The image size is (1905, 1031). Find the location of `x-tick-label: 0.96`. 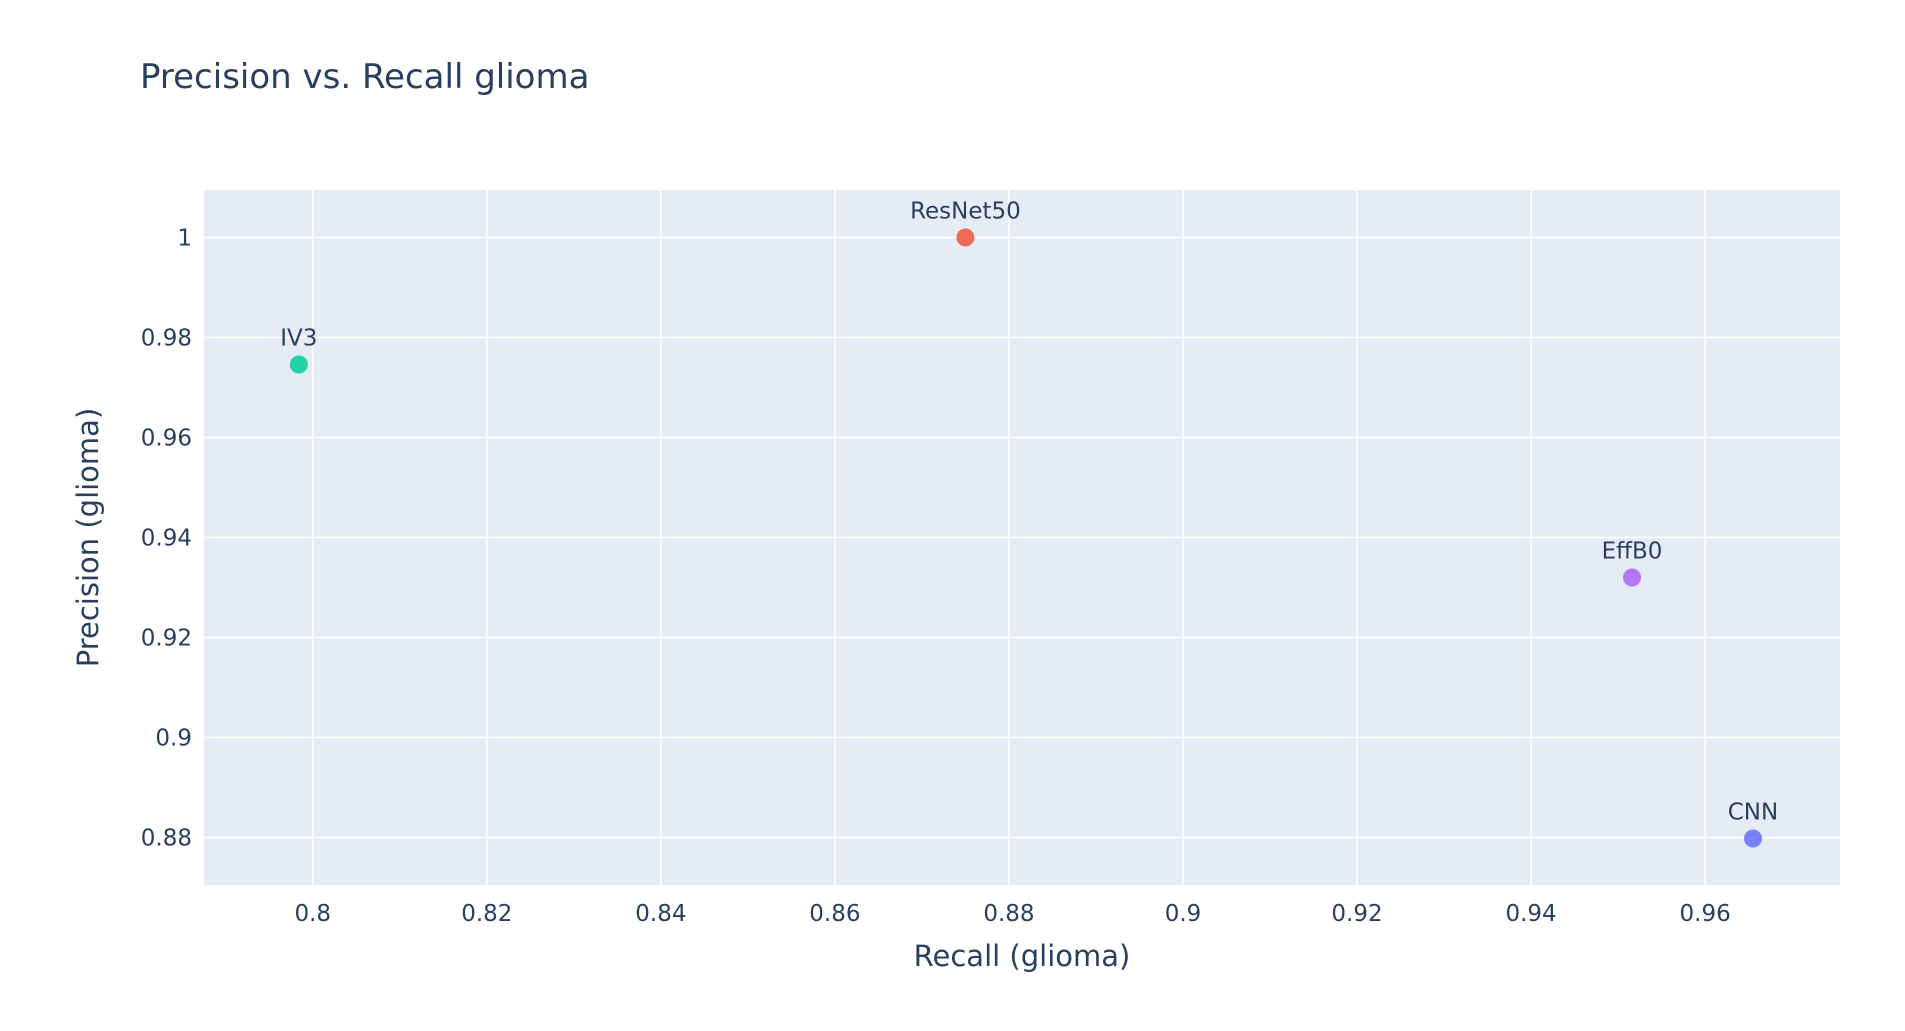

x-tick-label: 0.96 is located at coordinates (1705, 914).